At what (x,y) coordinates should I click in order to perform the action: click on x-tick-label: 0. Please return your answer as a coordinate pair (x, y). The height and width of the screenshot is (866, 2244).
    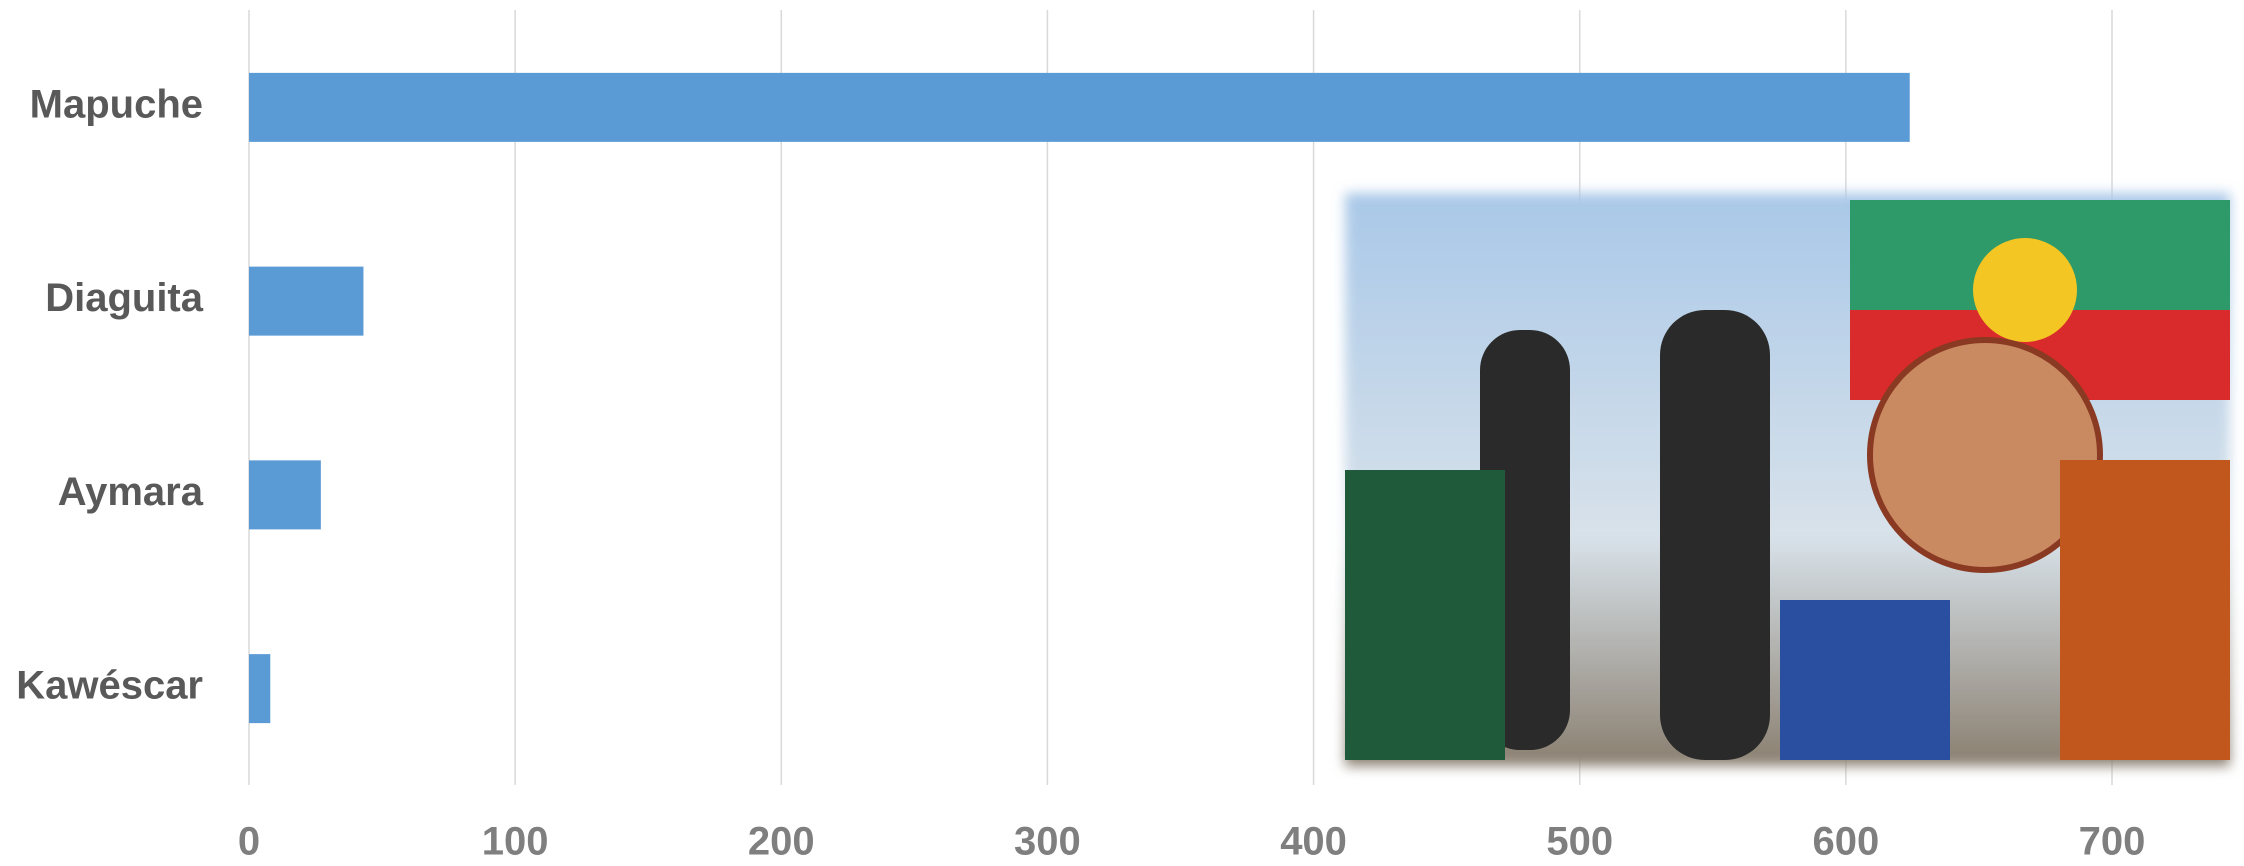
    Looking at the image, I should click on (249, 842).